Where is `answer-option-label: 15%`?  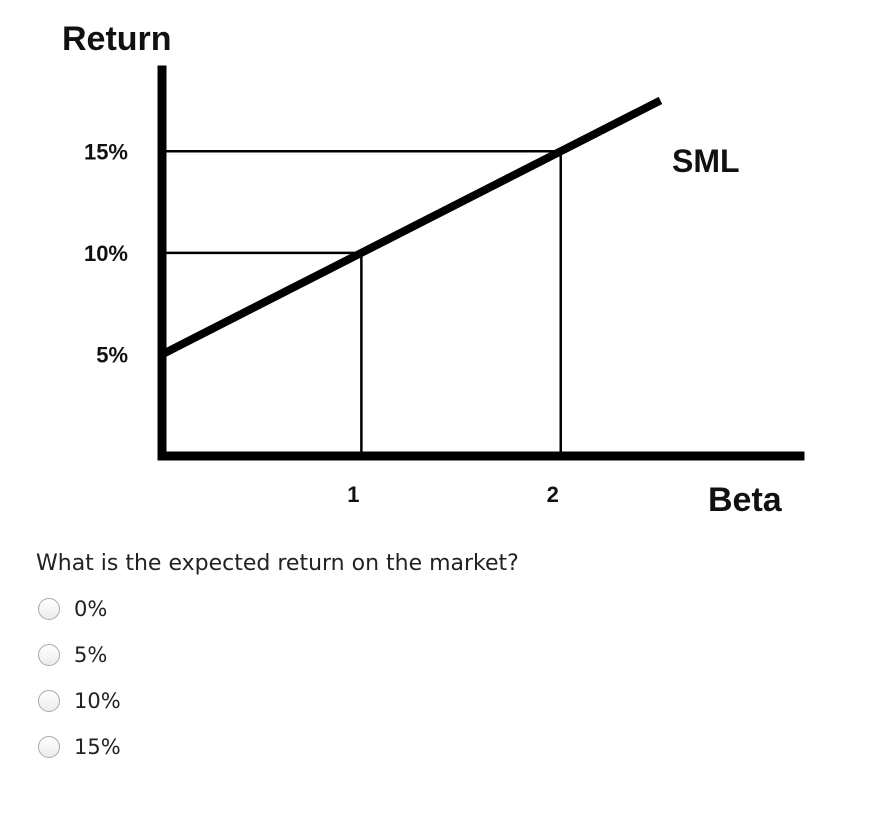 answer-option-label: 15% is located at coordinates (97, 747).